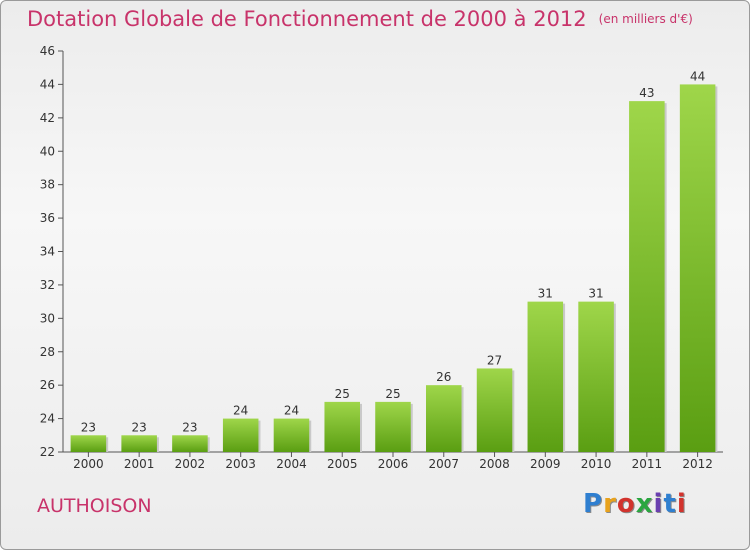 This screenshot has height=550, width=750. What do you see at coordinates (670, 504) in the screenshot?
I see `logo-letter: t` at bounding box center [670, 504].